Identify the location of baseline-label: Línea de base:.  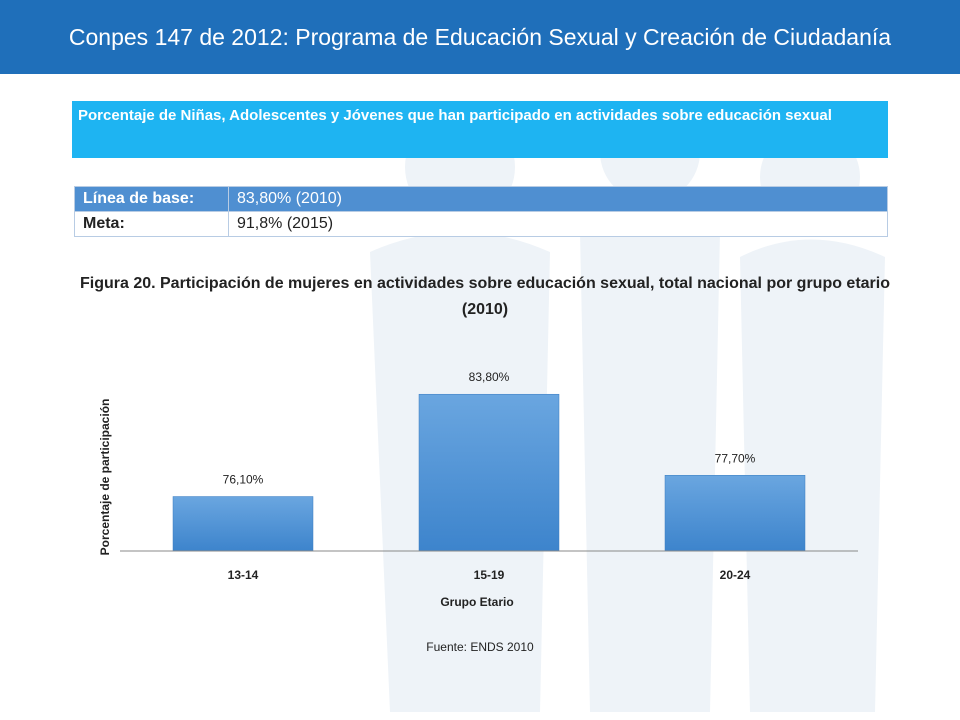
(151, 199).